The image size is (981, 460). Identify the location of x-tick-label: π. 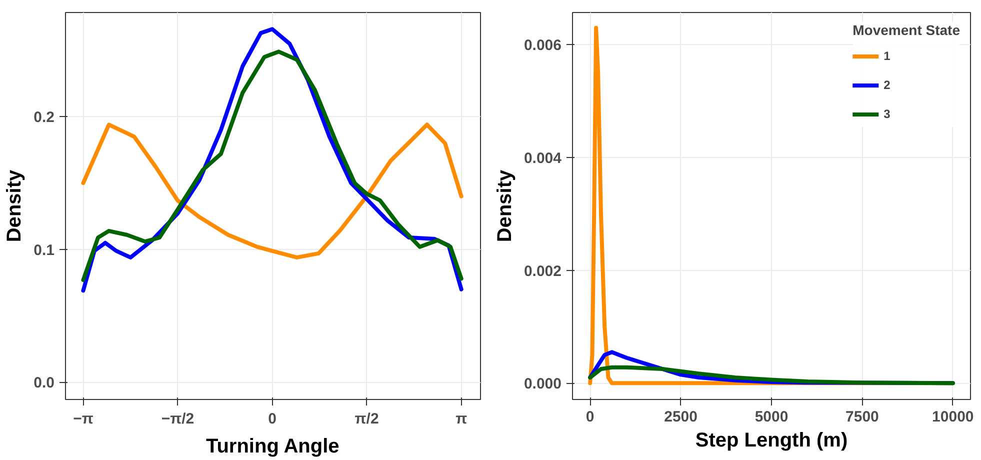
(462, 419).